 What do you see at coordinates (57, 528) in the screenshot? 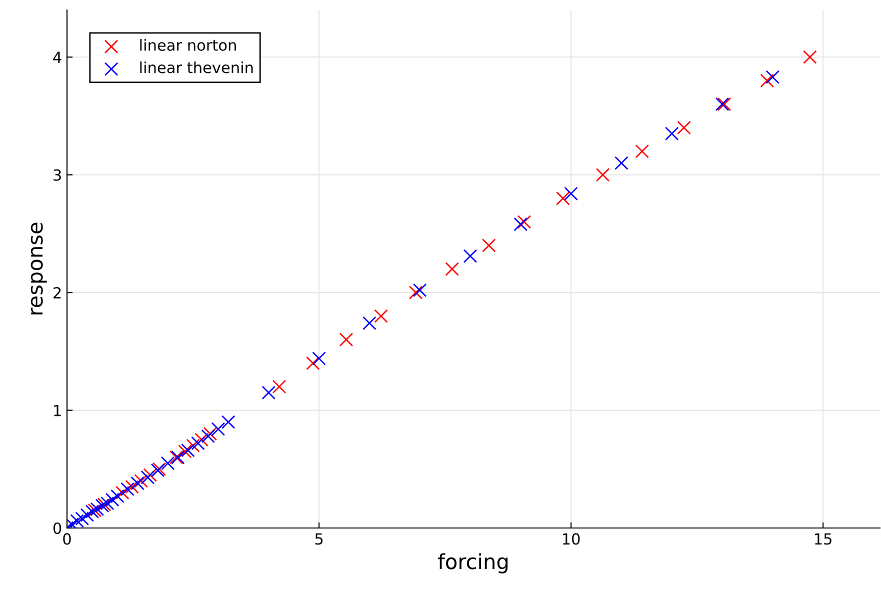
I see `y-tick-label: 0` at bounding box center [57, 528].